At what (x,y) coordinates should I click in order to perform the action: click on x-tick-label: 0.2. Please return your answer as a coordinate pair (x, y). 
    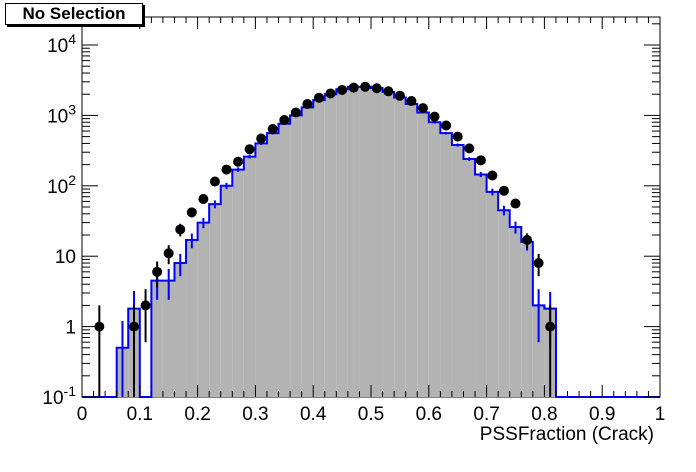
    Looking at the image, I should click on (197, 414).